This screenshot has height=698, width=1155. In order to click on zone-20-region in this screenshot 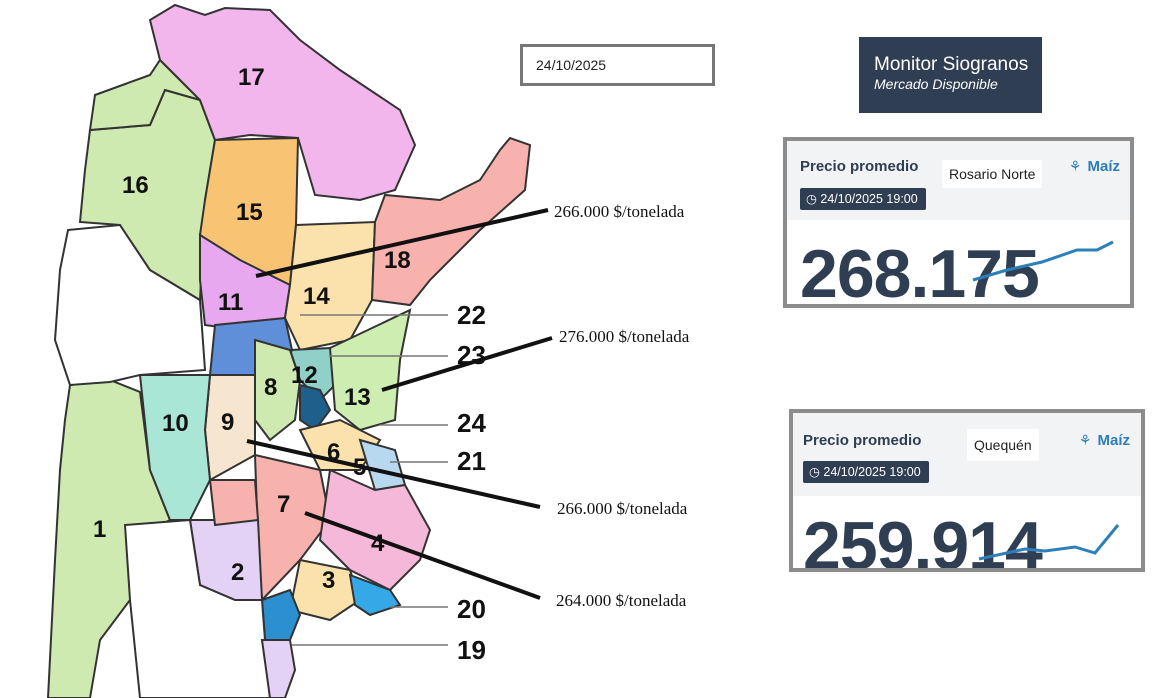, I will do `click(375, 595)`.